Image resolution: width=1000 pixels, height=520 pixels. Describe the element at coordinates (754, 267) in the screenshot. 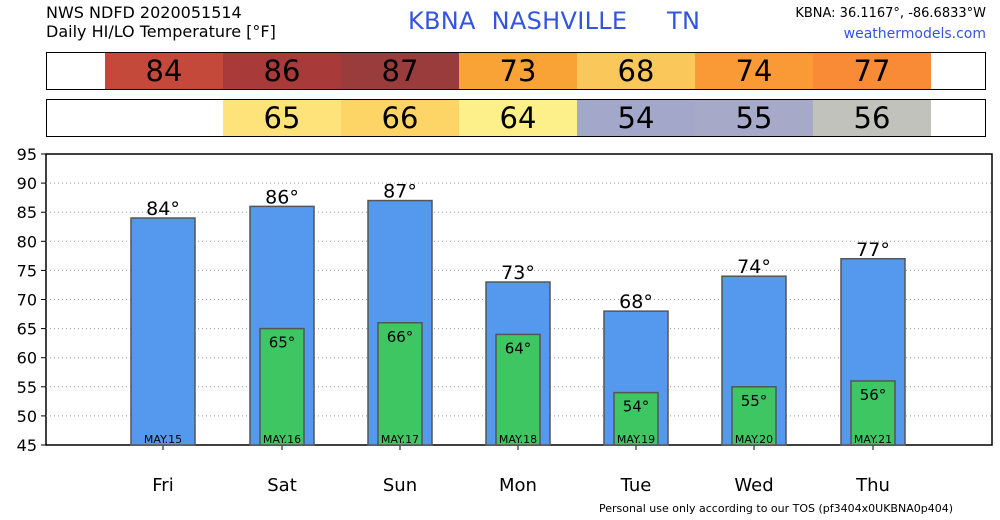

I see `high-value-label: 74°` at that location.